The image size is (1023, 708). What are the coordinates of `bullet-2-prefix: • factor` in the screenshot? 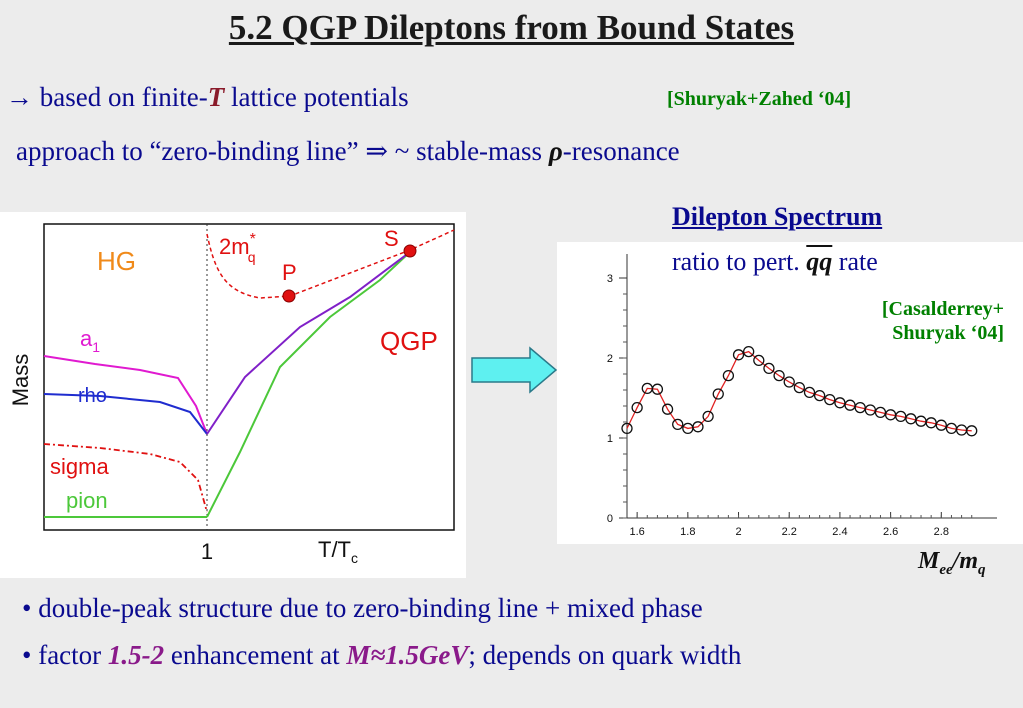 It's located at (65, 655).